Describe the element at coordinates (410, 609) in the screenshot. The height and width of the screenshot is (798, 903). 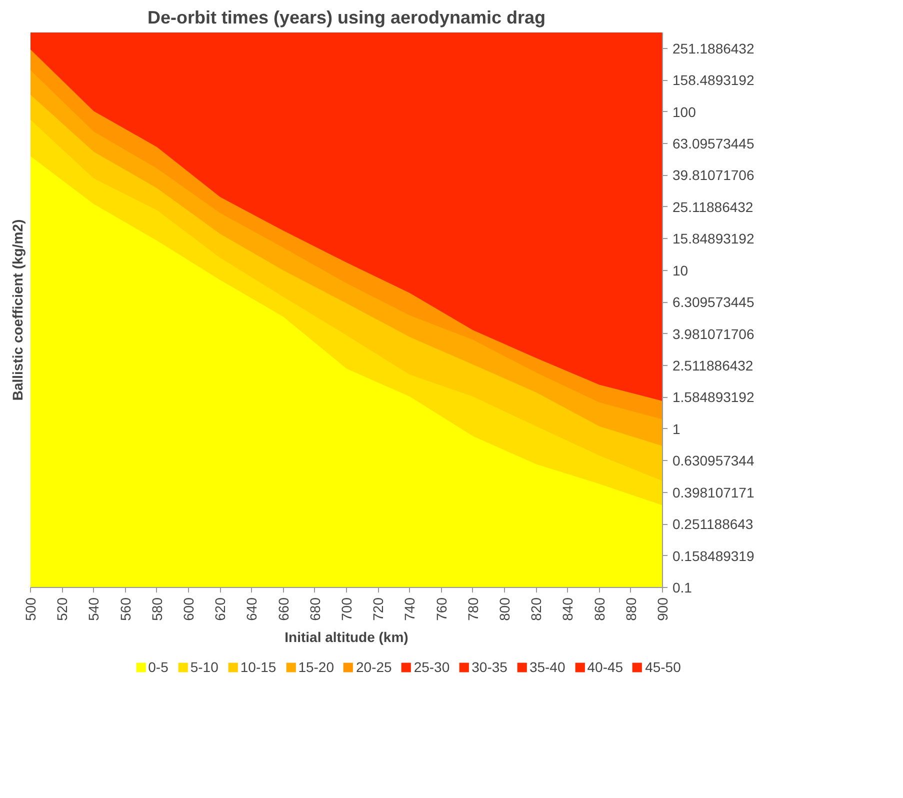
I see `x-tick-label: 740` at that location.